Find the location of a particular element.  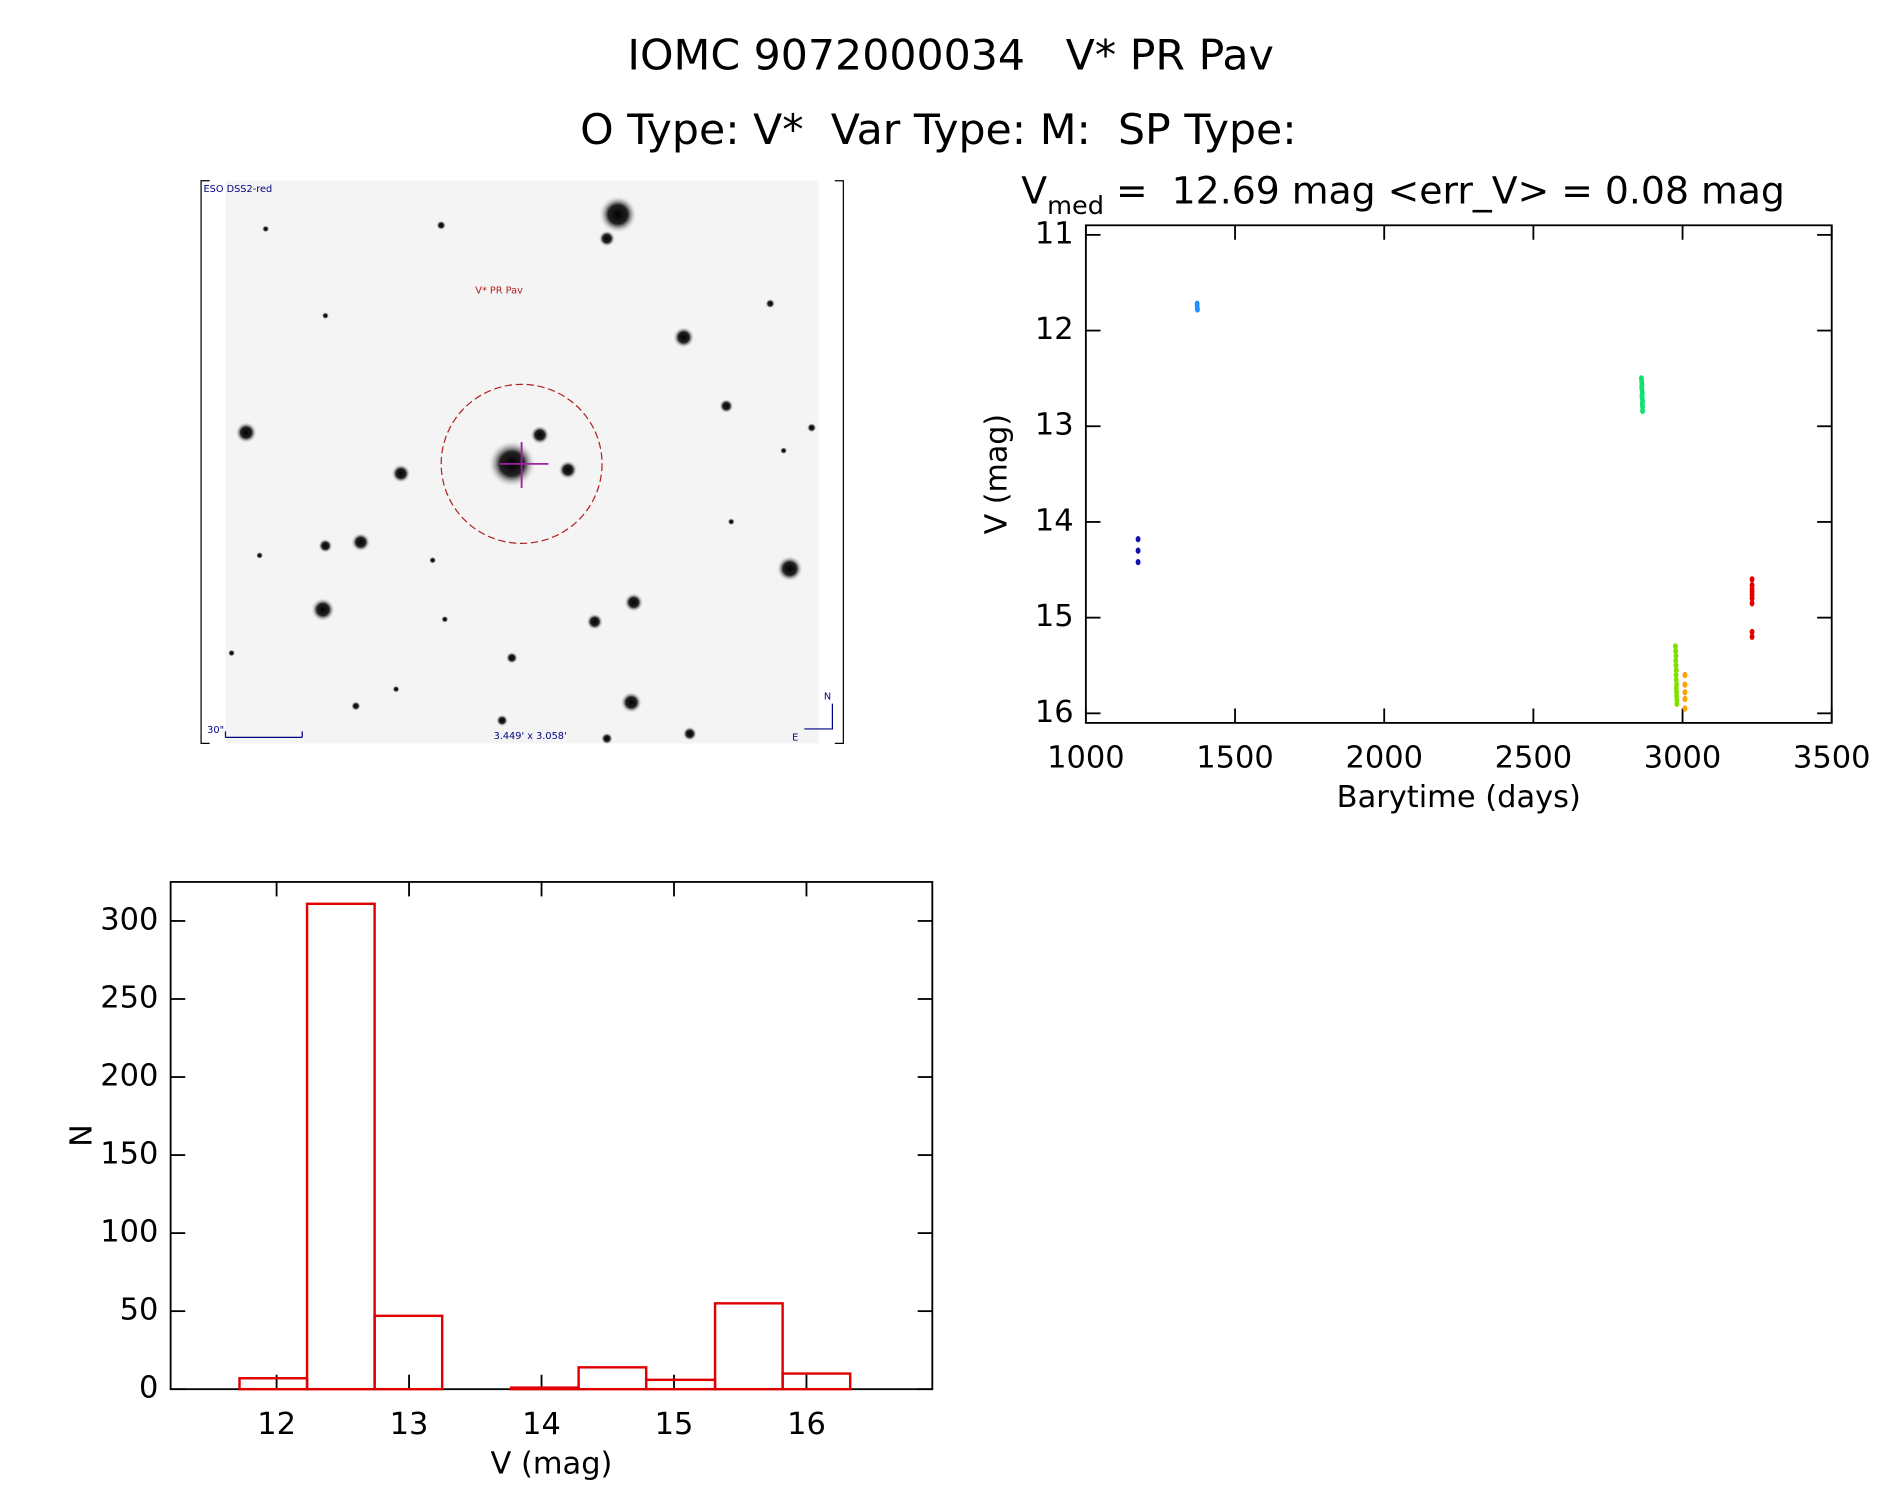

stars is located at coordinates (522, 470).